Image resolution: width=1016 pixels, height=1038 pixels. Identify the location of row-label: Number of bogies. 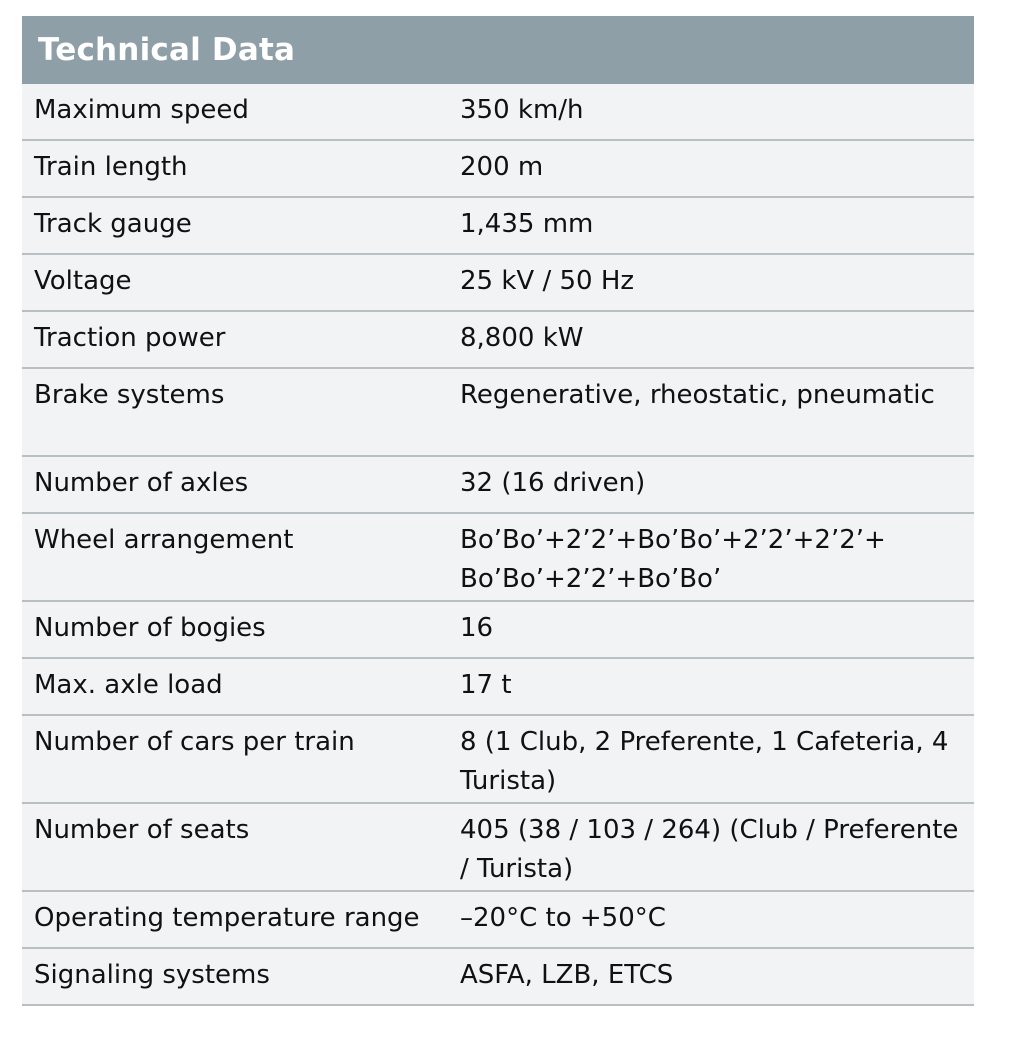
(150, 628).